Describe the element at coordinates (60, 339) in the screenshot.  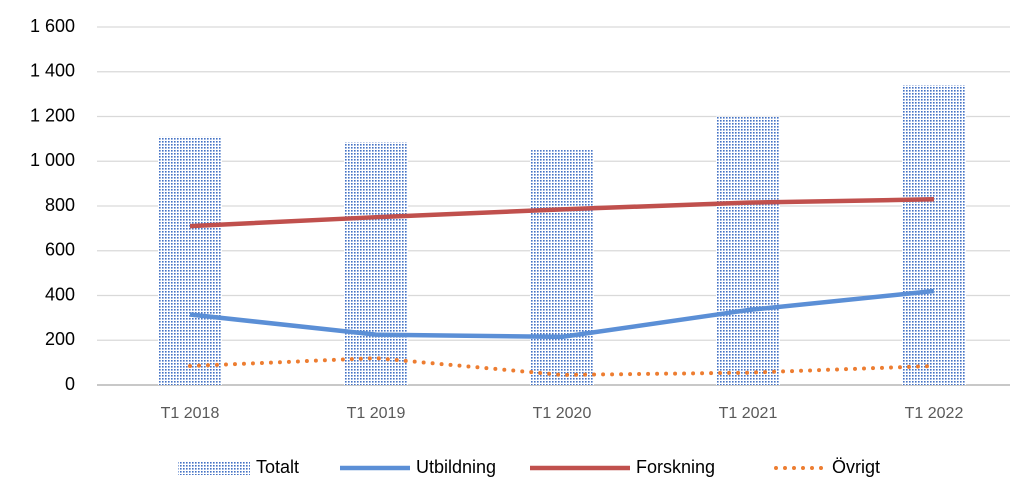
I see `y-tick-label: 200` at that location.